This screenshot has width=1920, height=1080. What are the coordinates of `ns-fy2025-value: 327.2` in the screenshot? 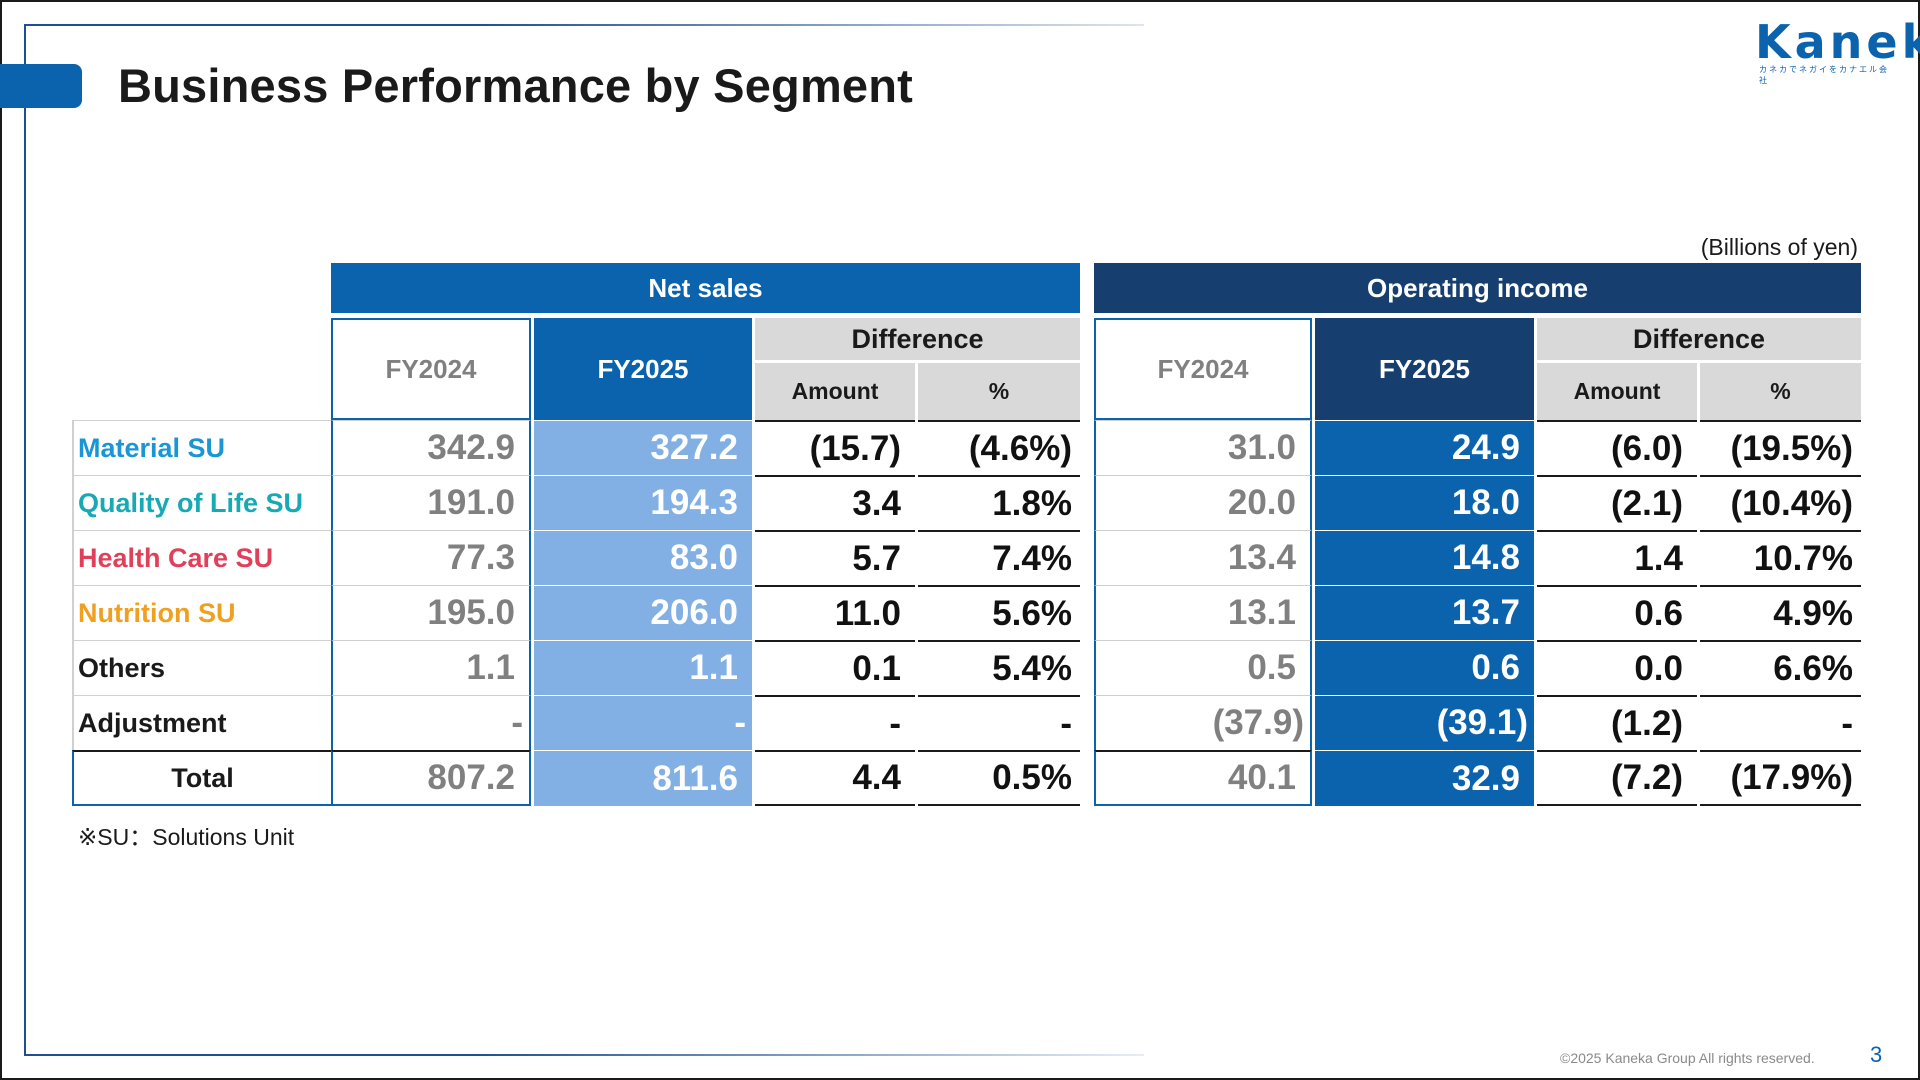 It's located at (643, 447).